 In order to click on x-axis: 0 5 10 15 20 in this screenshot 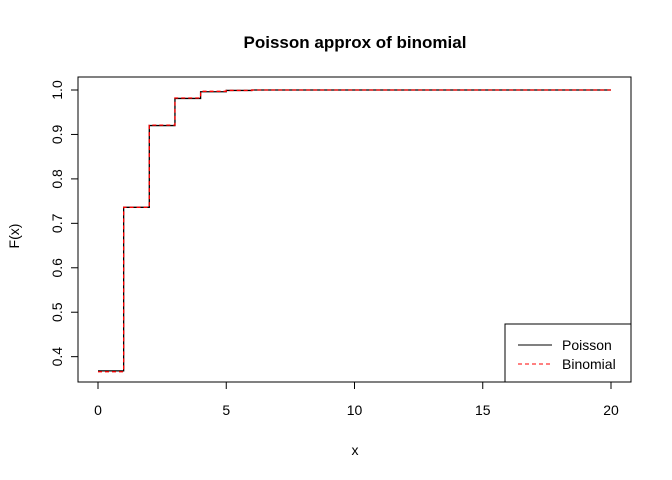, I will do `click(356, 399)`.